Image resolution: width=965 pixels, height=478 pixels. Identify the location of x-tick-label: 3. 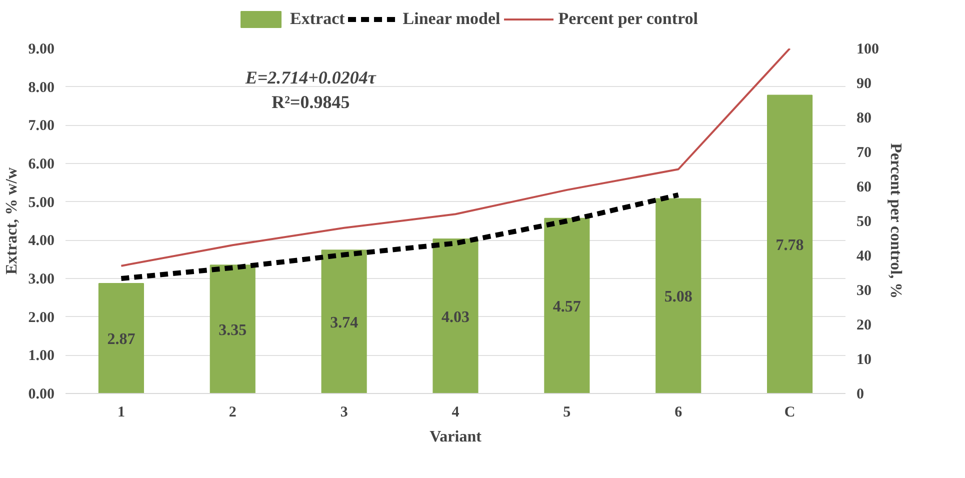
(344, 412).